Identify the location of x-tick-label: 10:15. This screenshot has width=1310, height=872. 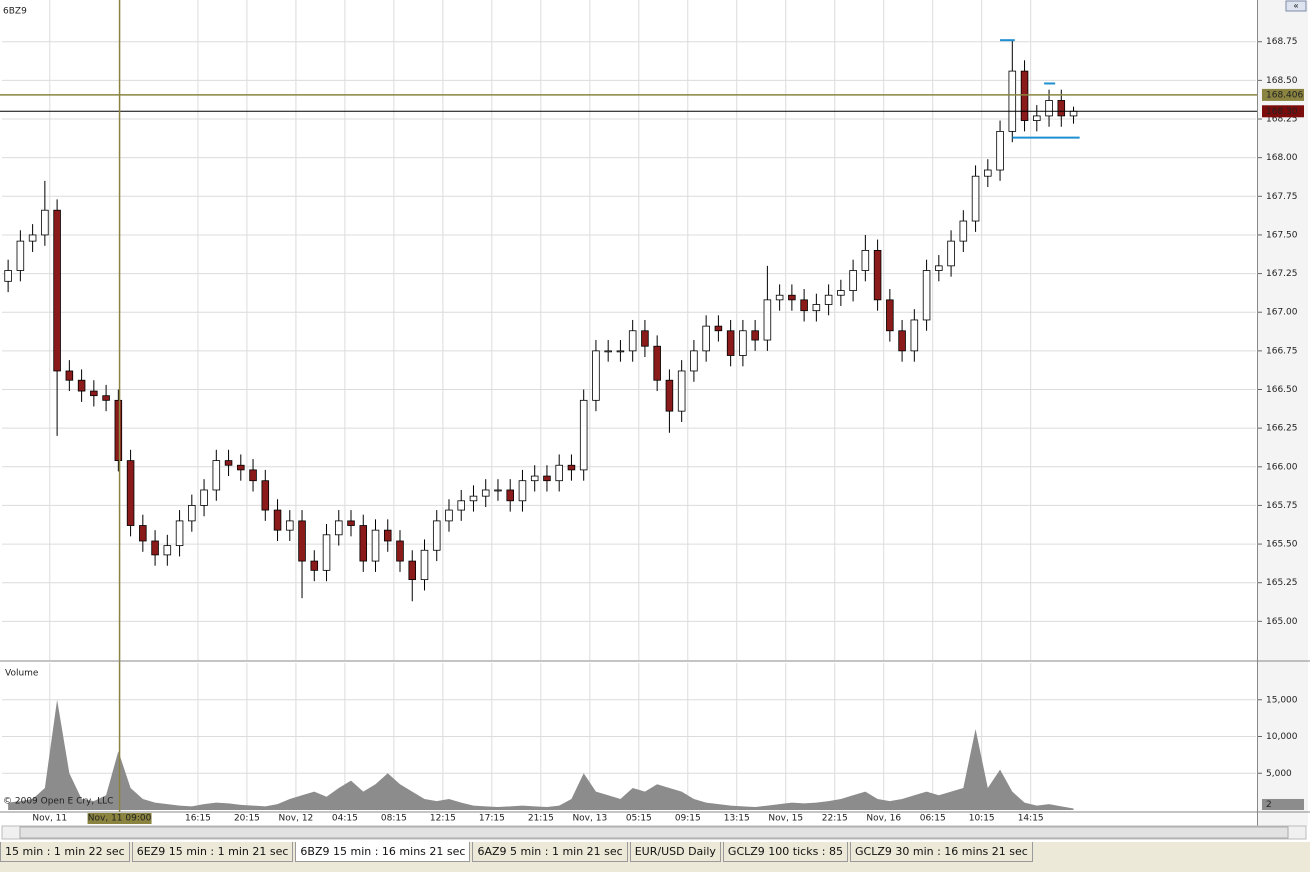
(982, 819).